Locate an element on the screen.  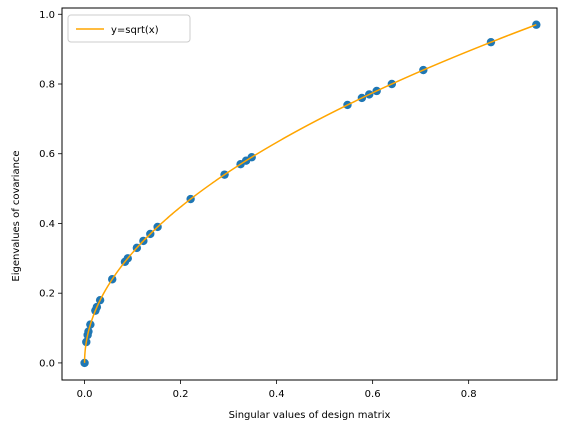
legend-label: y=sqrt(x) is located at coordinates (135, 30).